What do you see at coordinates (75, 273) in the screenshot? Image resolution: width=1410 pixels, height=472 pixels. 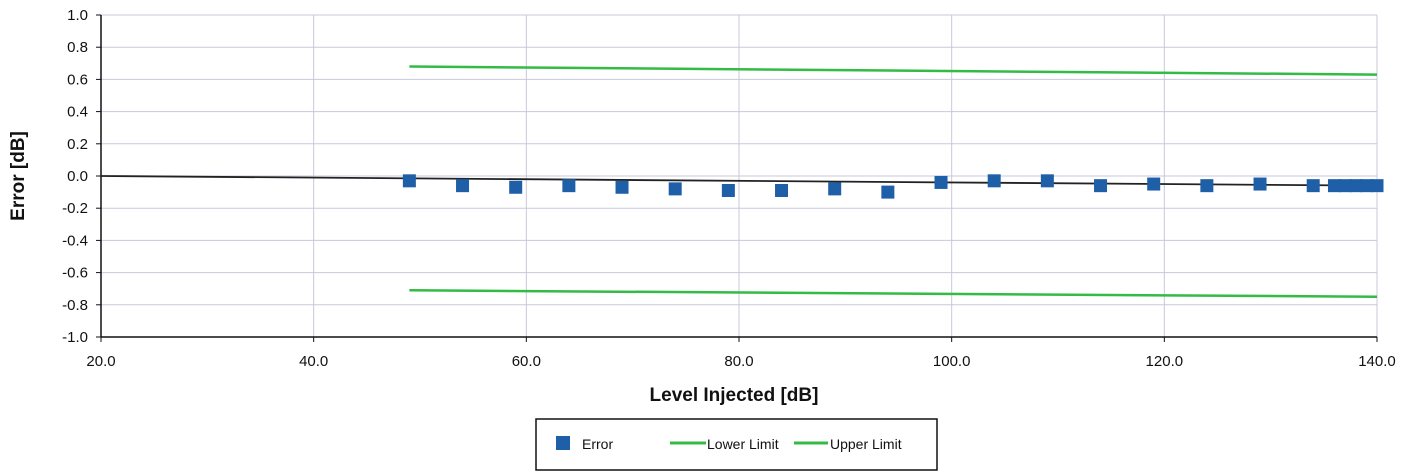 I see `y-tick-label: -0.6` at bounding box center [75, 273].